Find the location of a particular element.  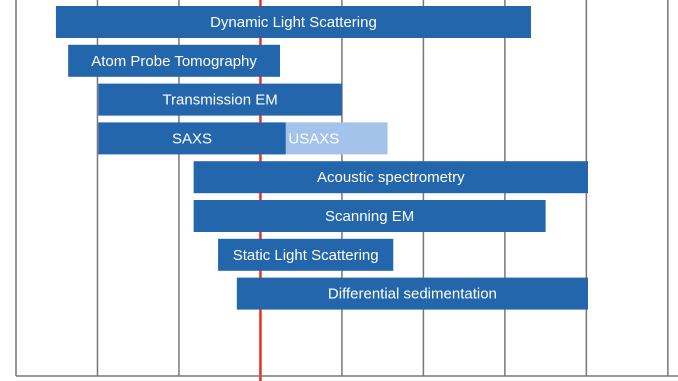

bar-label: Dynamic Light Scattering is located at coordinates (293, 22).